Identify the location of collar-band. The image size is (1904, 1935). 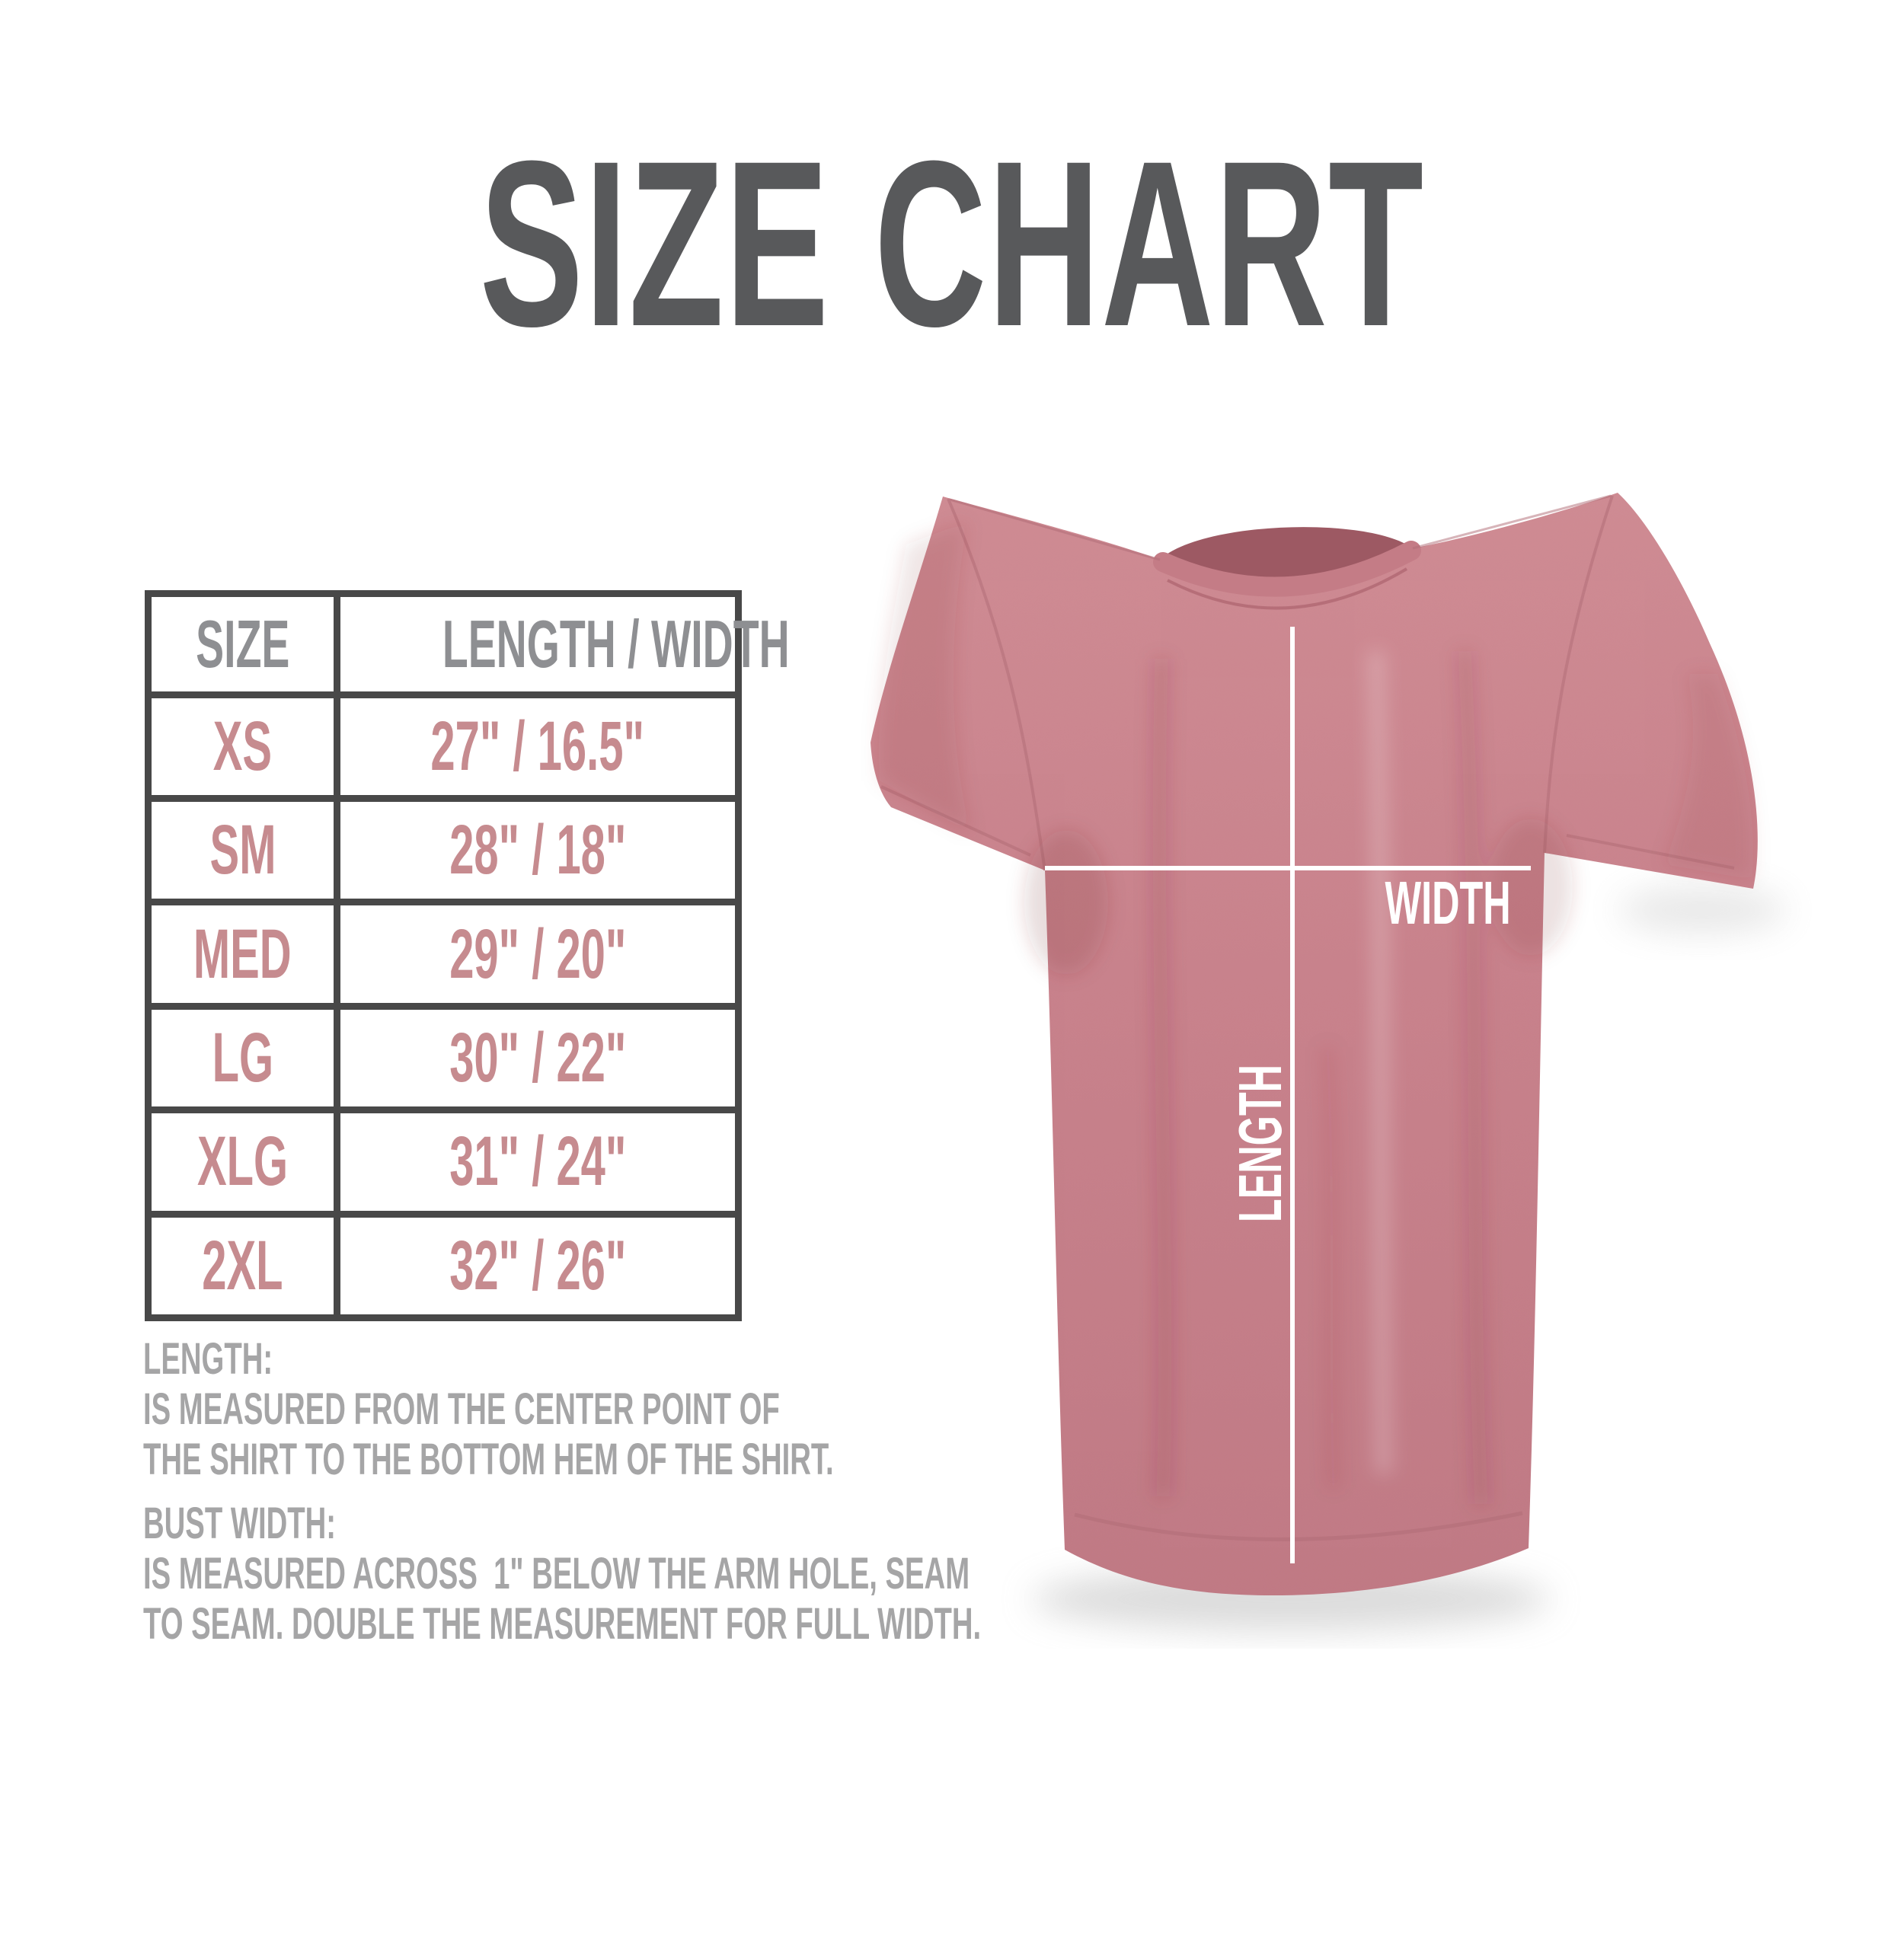
(1287, 569).